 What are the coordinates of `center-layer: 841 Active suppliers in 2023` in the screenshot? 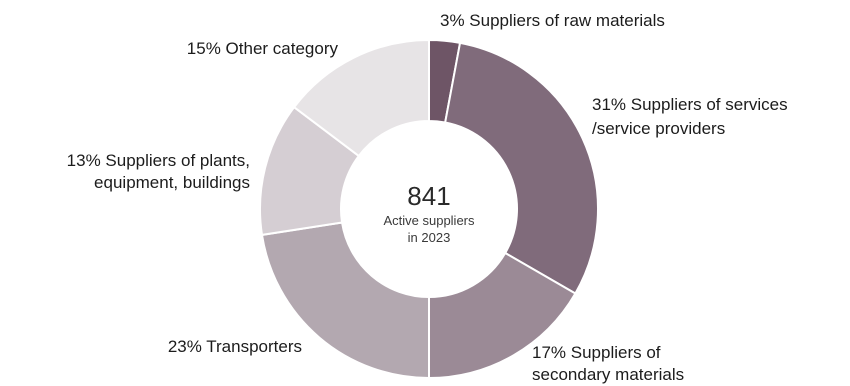 It's located at (429, 213).